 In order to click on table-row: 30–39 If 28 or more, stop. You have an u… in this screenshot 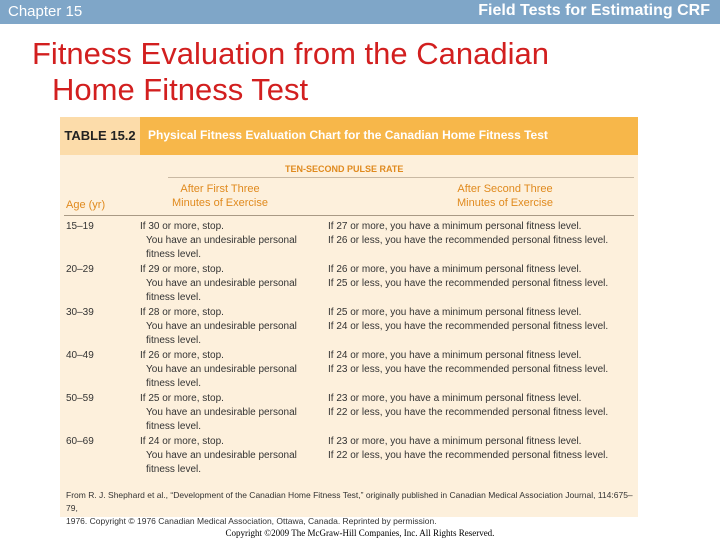, I will do `click(349, 327)`.